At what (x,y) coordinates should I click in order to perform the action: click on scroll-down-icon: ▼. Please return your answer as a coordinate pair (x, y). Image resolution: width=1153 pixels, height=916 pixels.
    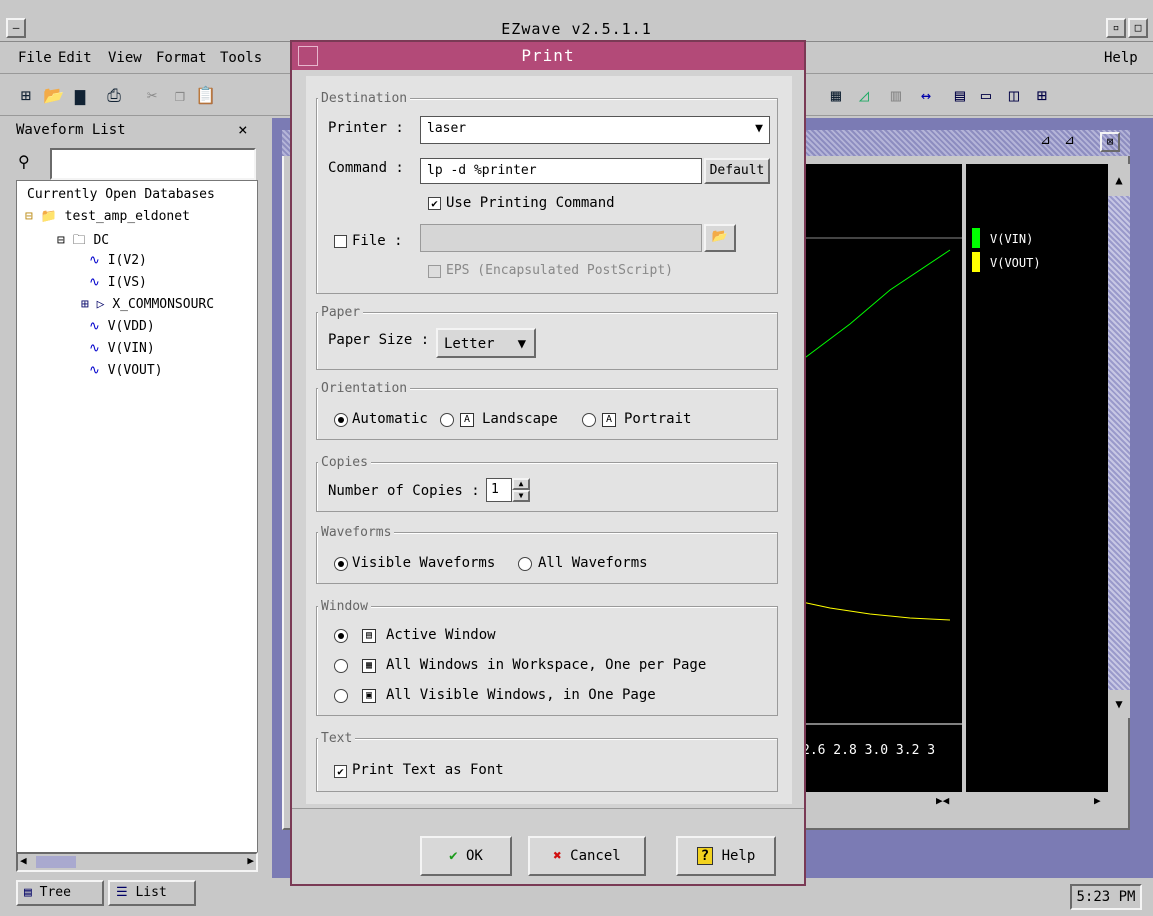
    Looking at the image, I should click on (1119, 704).